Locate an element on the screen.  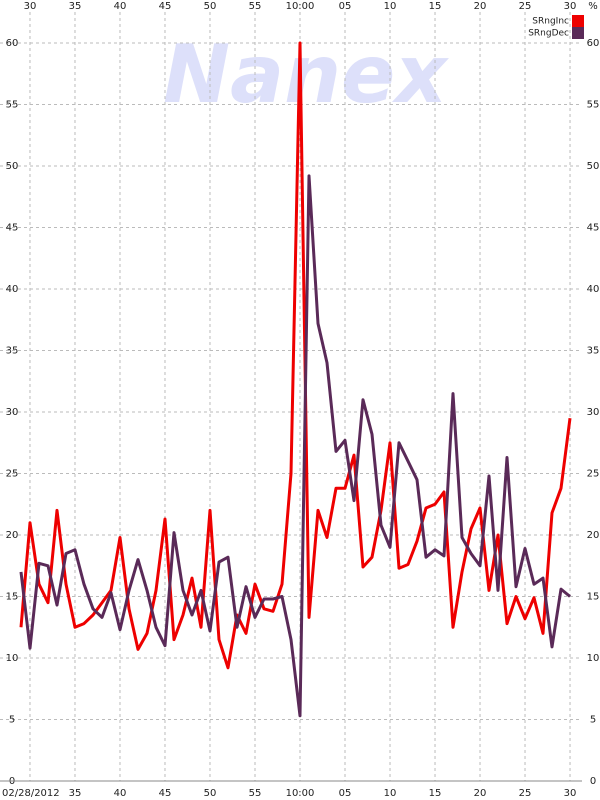
y-tick-label: 10 is located at coordinates (12, 658).